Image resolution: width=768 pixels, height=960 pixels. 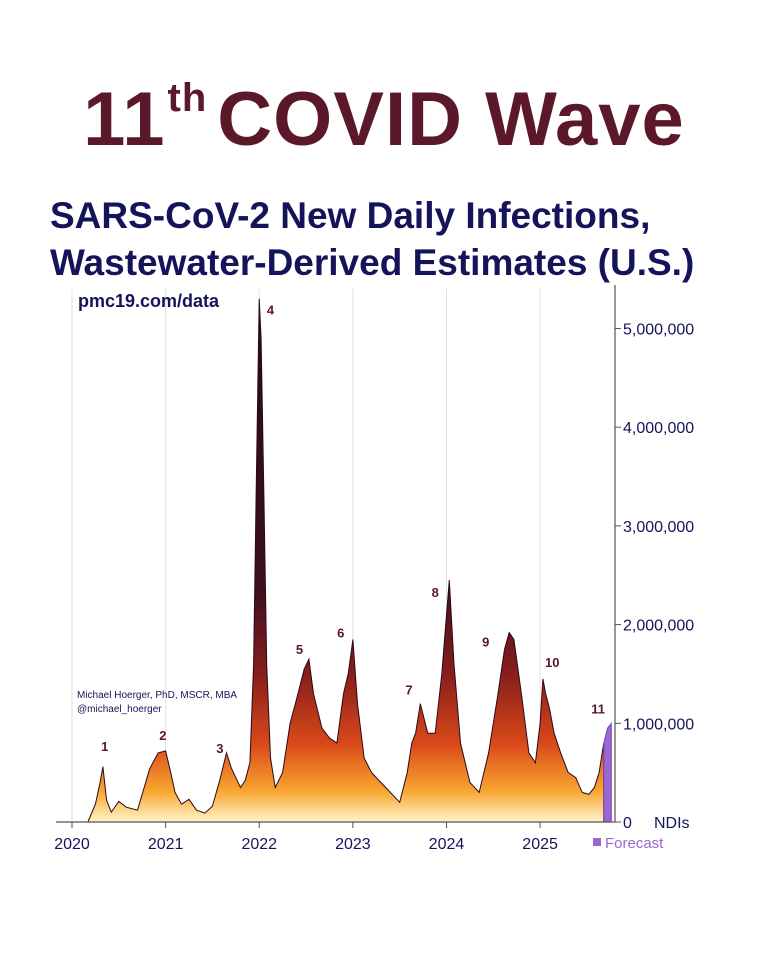 I want to click on source-url: pmc19.com/data, so click(x=149, y=301).